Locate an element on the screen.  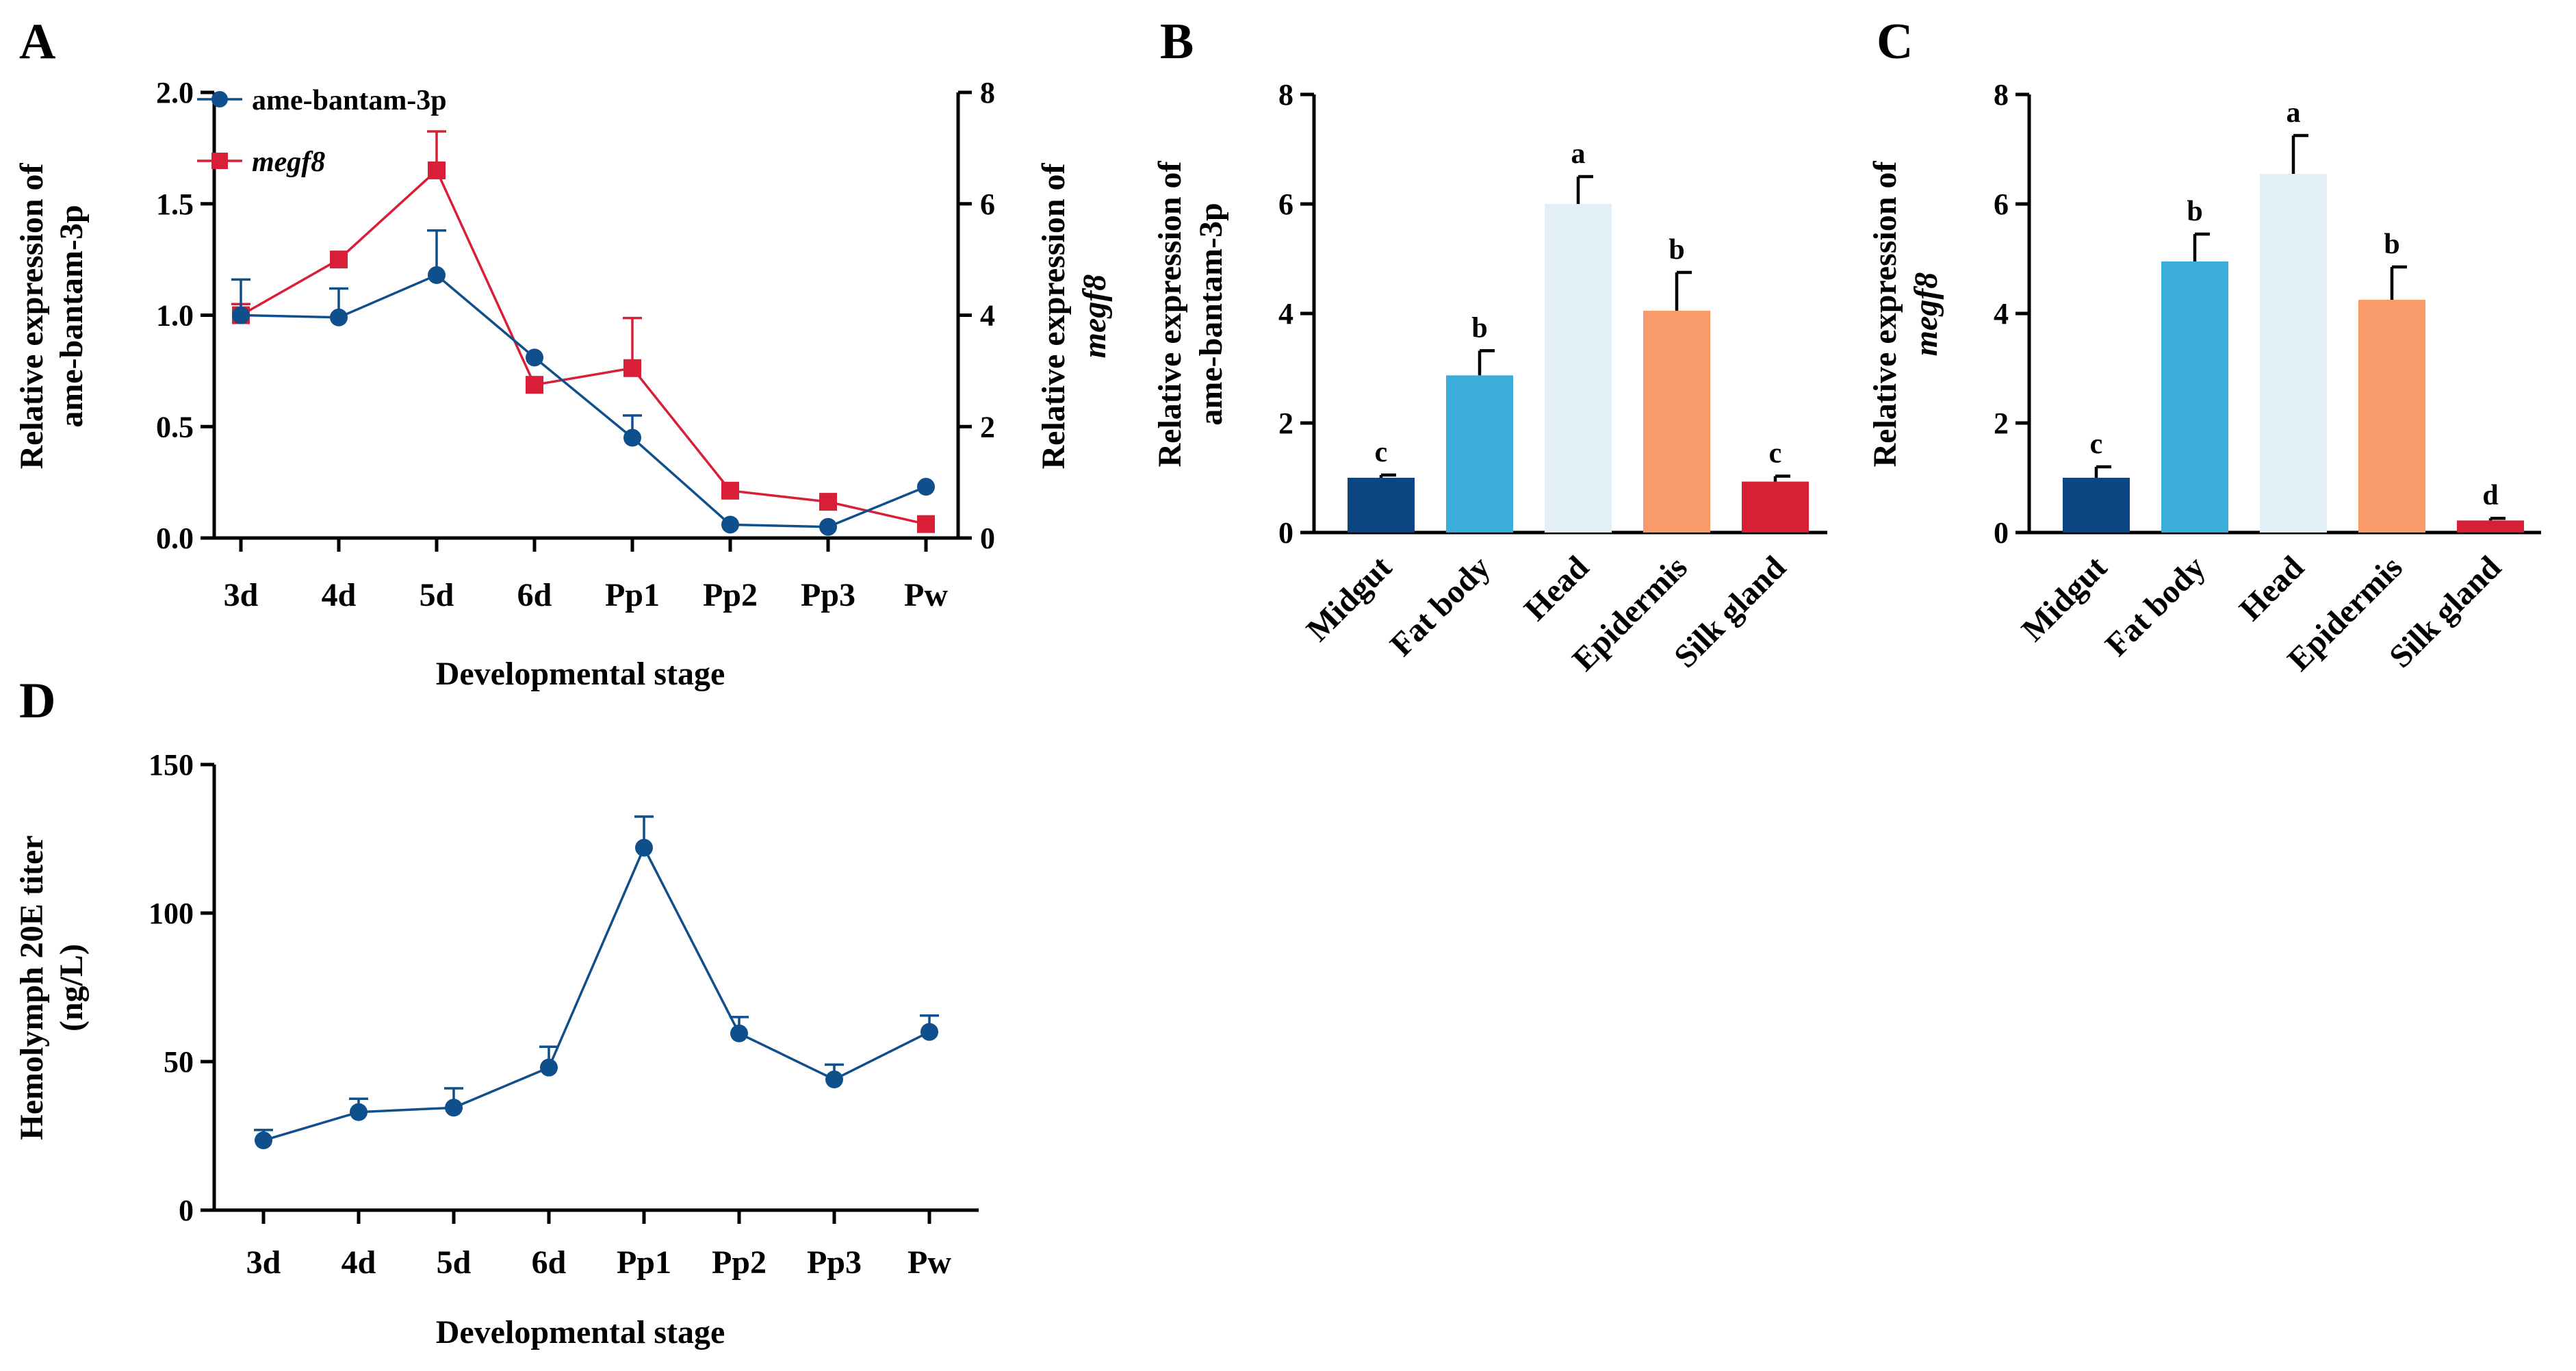
panel-b-letter-4: c is located at coordinates (1775, 454).